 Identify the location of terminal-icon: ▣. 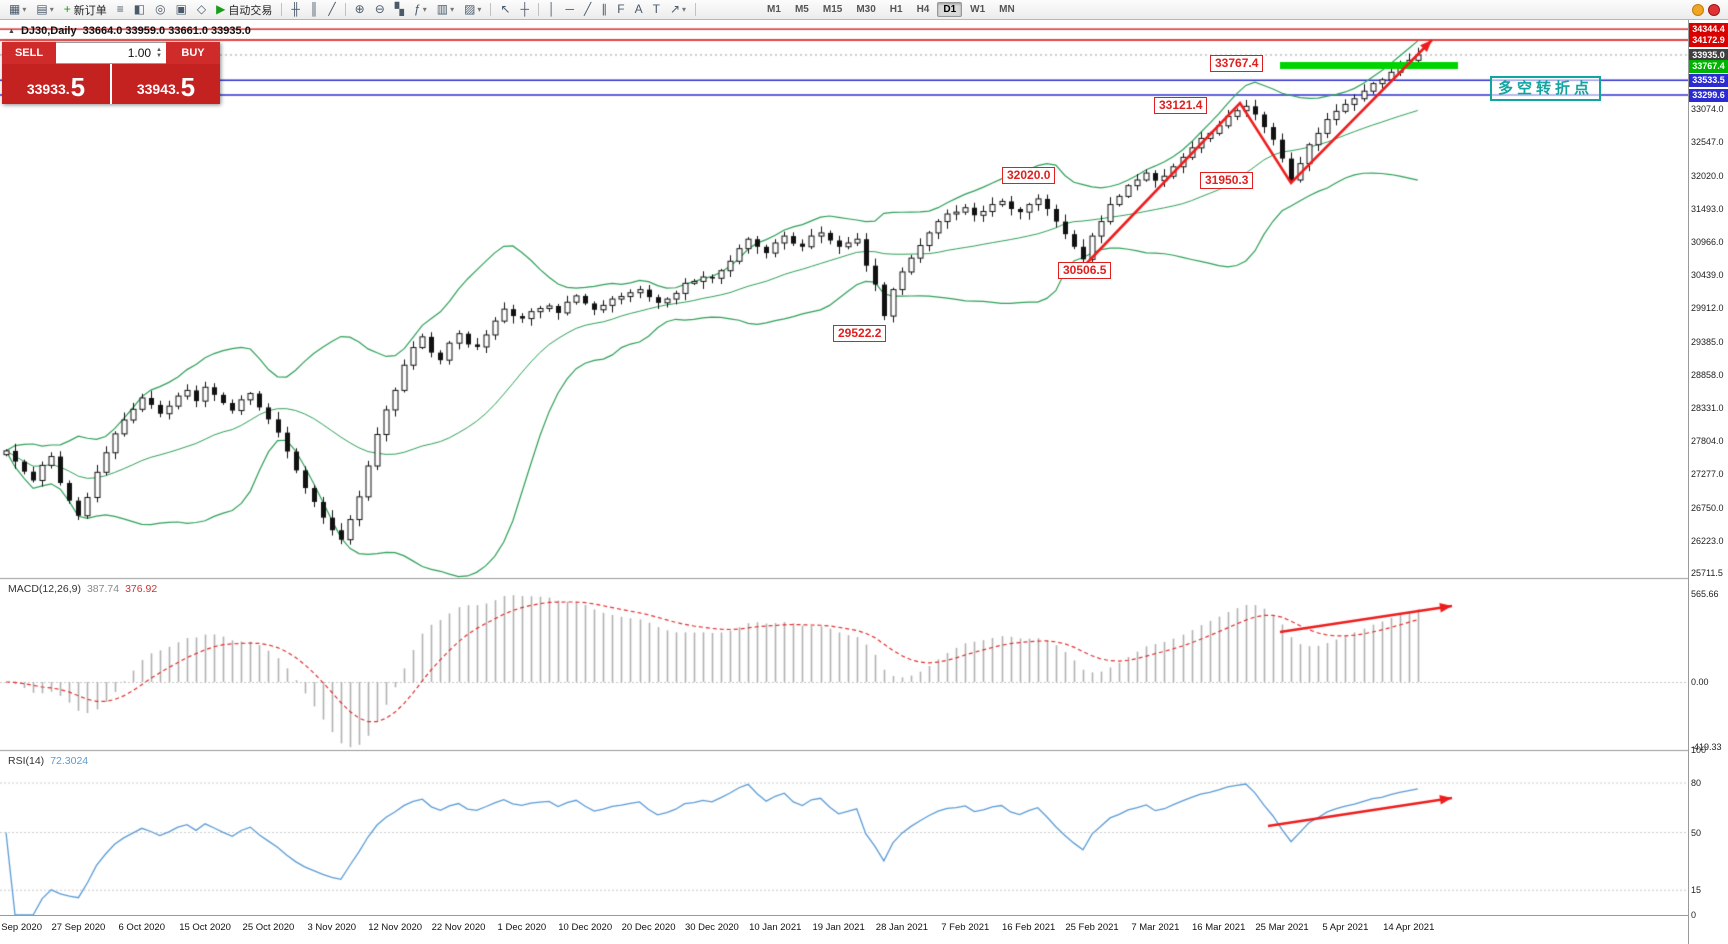
(181, 9).